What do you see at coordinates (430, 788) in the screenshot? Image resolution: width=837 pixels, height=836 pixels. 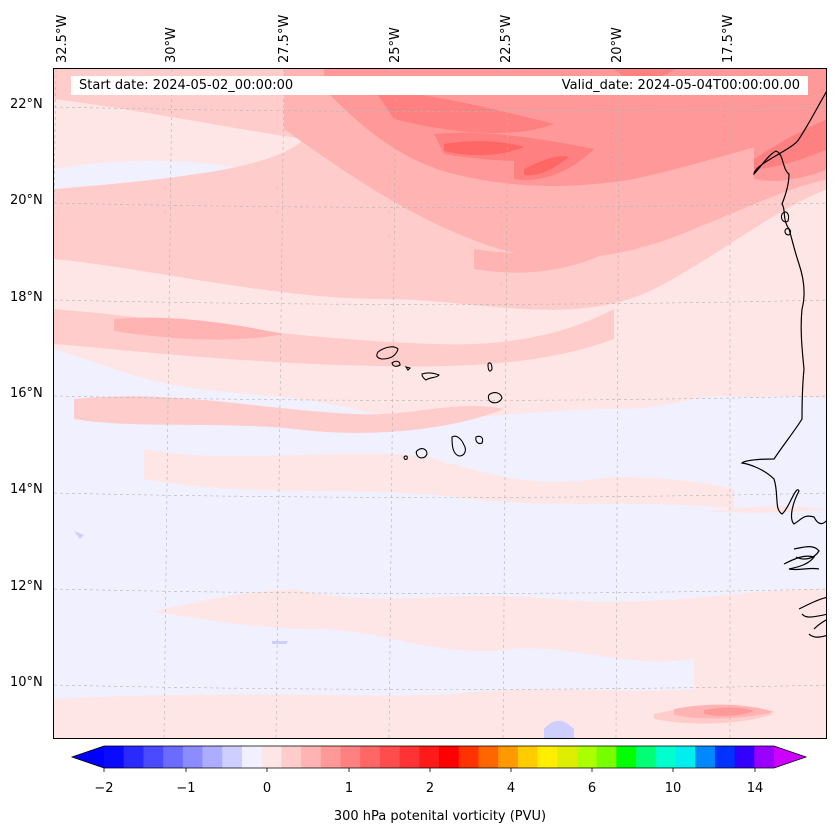 I see `colorbar-tick-label: 2` at bounding box center [430, 788].